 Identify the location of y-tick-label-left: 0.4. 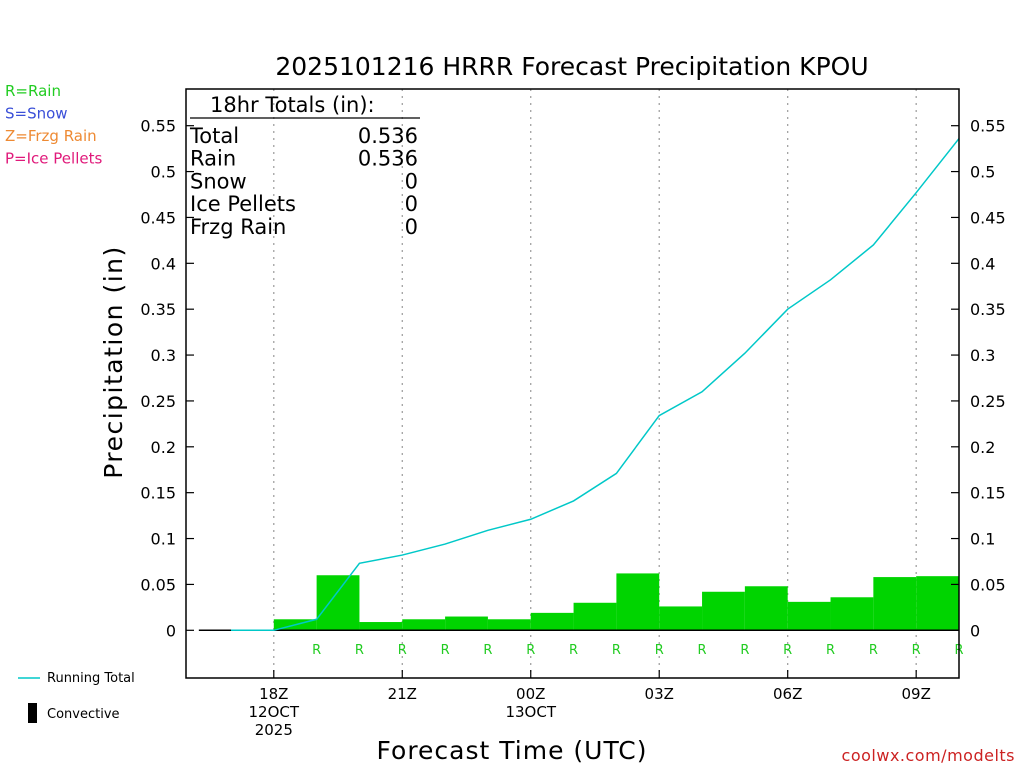
(163, 263).